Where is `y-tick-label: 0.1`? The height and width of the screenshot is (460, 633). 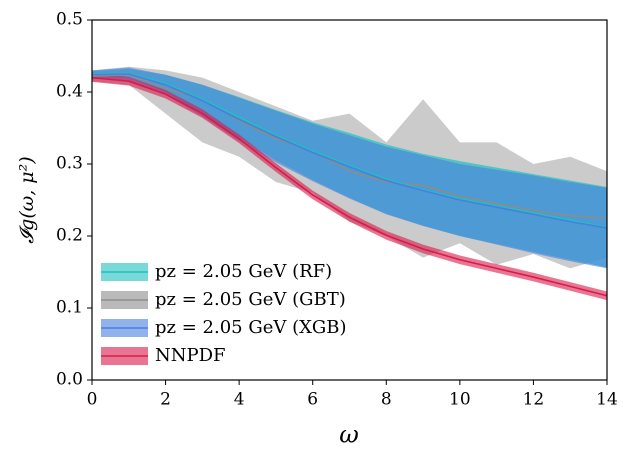 y-tick-label: 0.1 is located at coordinates (69, 308).